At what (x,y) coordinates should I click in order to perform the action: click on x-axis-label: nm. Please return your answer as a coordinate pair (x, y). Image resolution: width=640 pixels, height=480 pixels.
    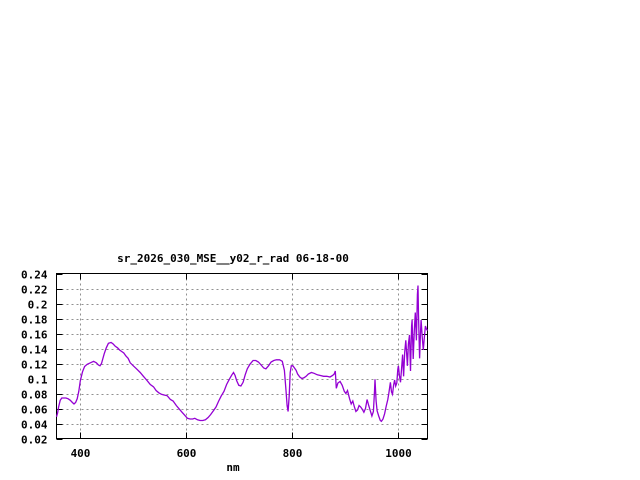
    Looking at the image, I should click on (233, 467).